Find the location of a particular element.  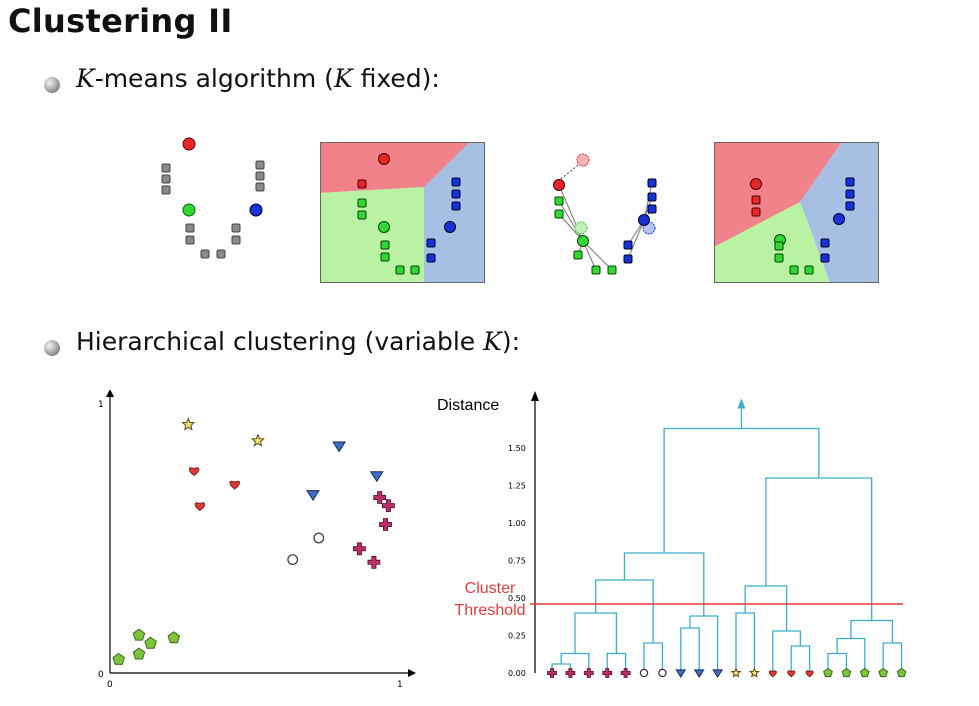

y-tick-label: 1.25 is located at coordinates (517, 486).